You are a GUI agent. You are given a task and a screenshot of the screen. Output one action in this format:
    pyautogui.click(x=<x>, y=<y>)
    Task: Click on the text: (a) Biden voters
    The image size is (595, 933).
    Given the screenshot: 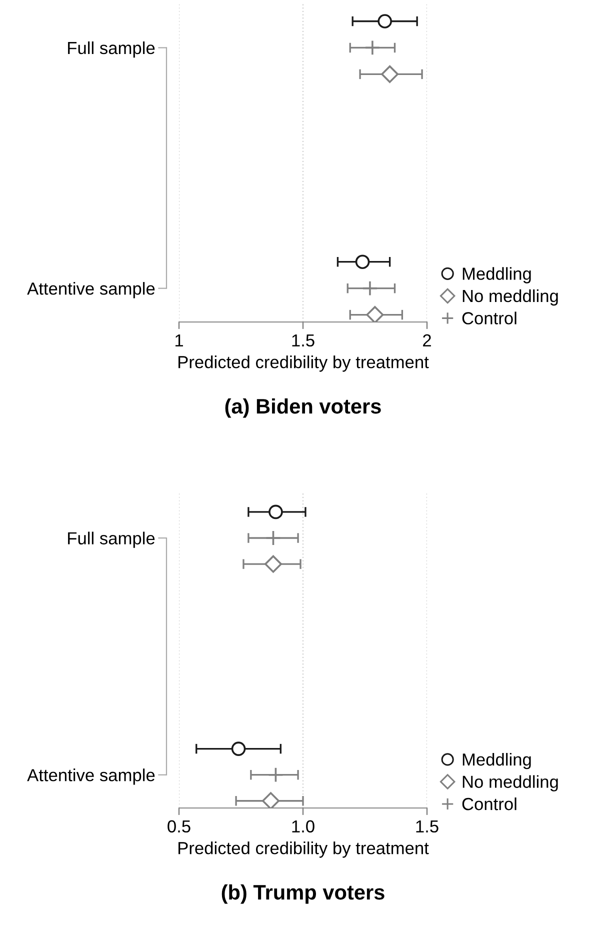 What is the action you would take?
    pyautogui.click(x=303, y=408)
    